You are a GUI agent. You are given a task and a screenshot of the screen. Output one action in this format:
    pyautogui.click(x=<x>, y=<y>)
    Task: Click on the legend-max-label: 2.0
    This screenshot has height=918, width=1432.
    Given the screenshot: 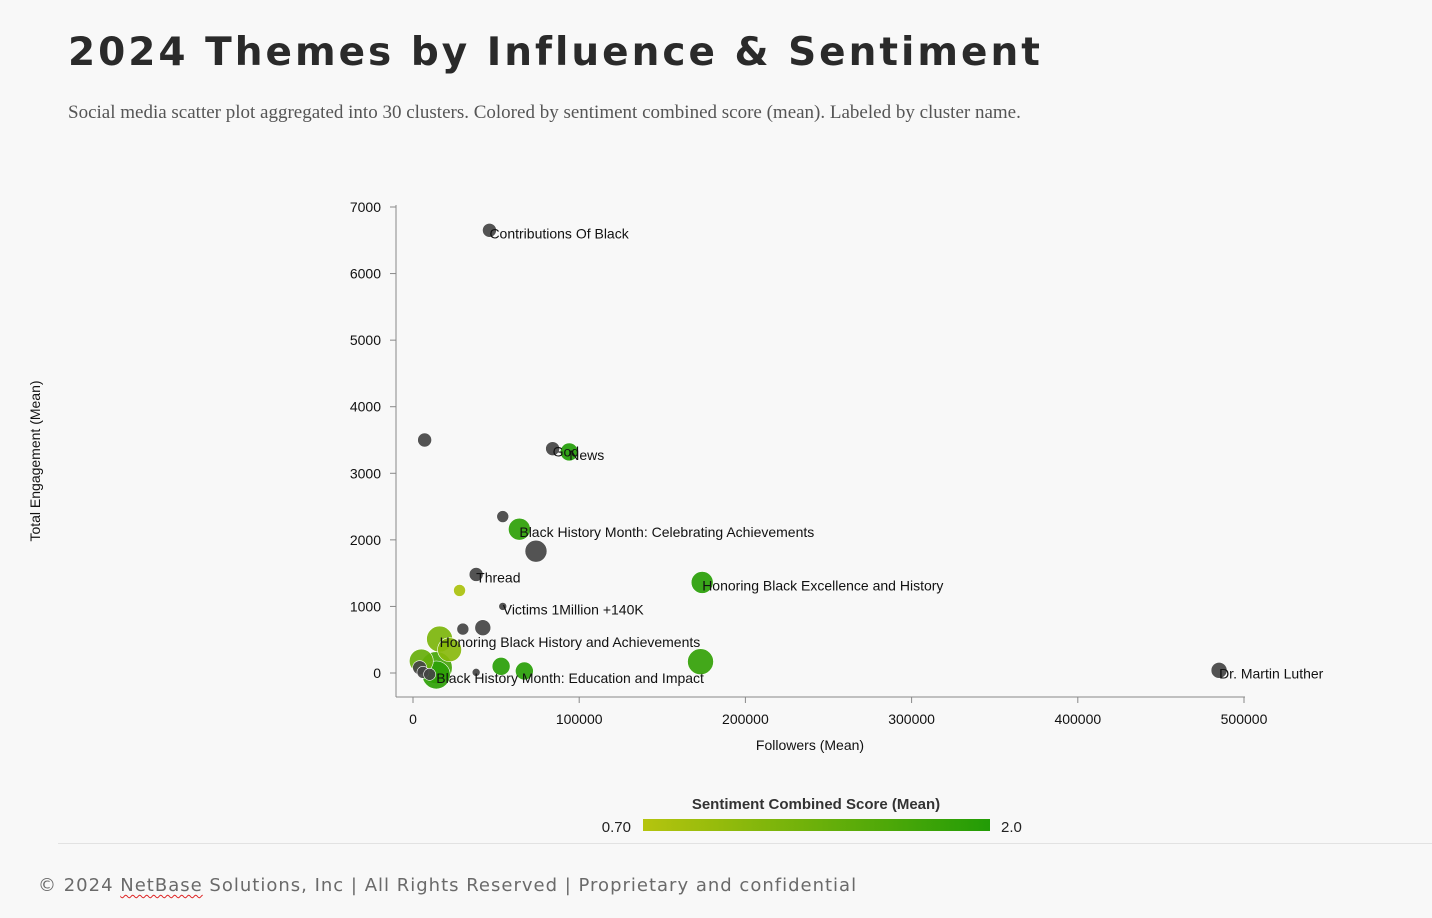 What is the action you would take?
    pyautogui.click(x=1011, y=827)
    